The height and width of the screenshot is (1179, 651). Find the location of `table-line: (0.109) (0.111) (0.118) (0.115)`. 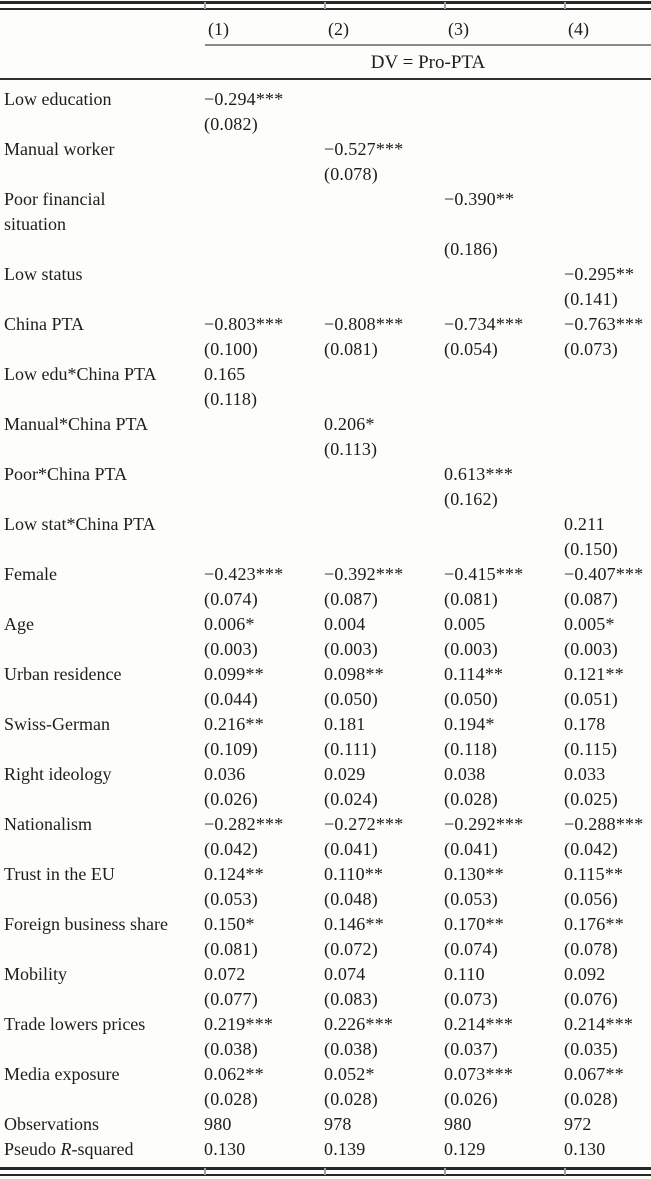

table-line: (0.109) (0.111) (0.118) (0.115) is located at coordinates (325, 749).